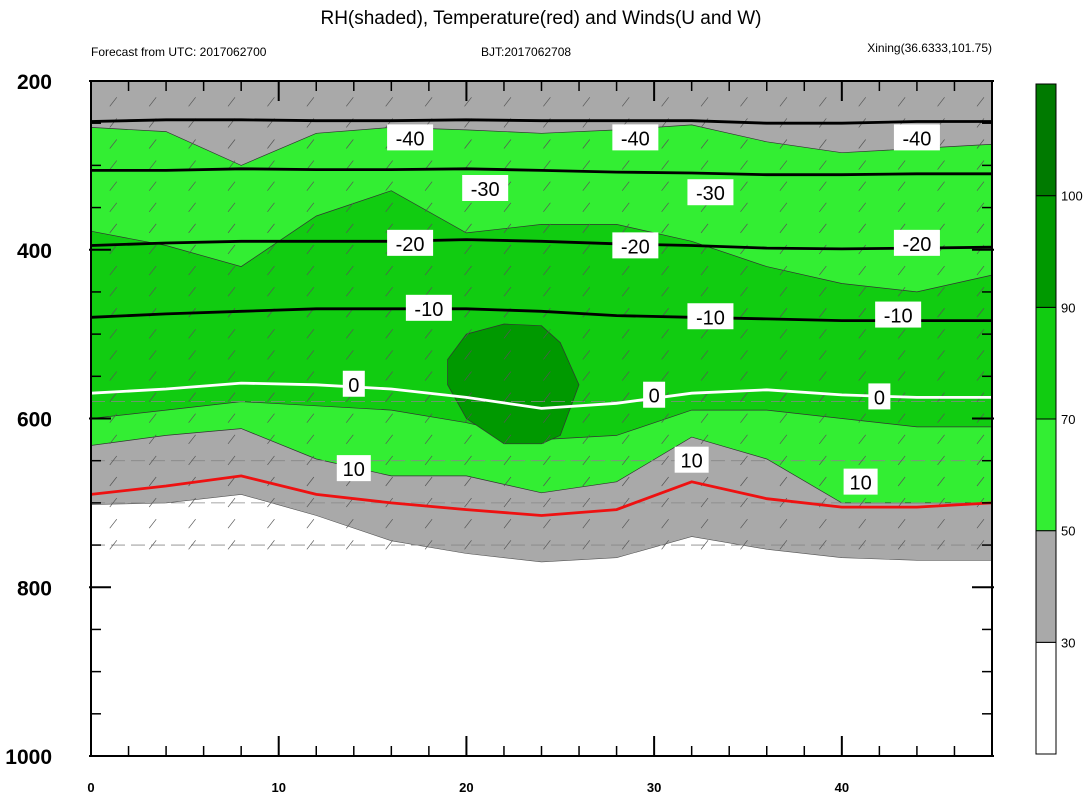  I want to click on contour-label: 10, so click(692, 462).